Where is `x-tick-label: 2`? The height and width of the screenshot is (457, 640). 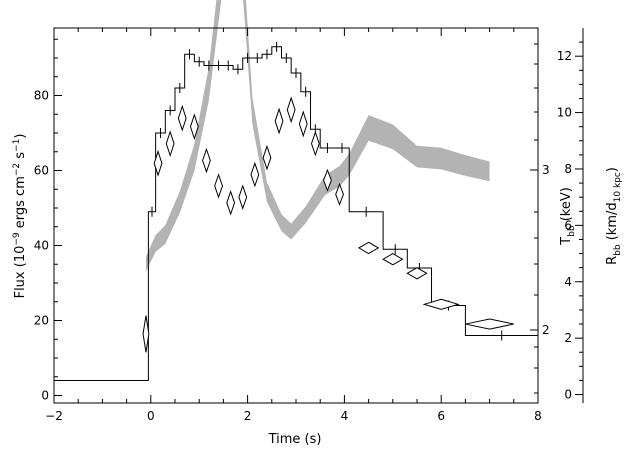
x-tick-label: 2 is located at coordinates (248, 416).